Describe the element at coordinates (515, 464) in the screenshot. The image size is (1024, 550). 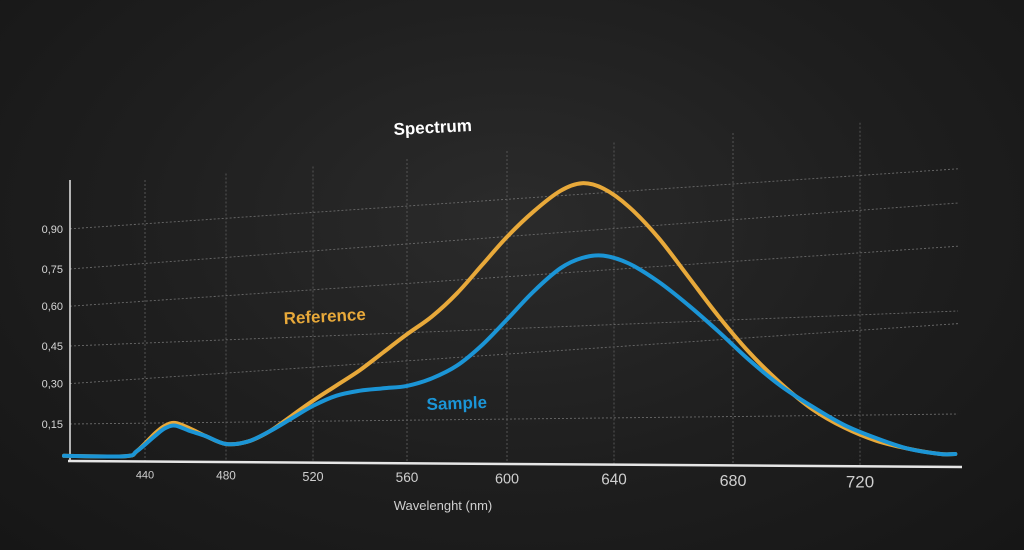
I see `x-axis` at that location.